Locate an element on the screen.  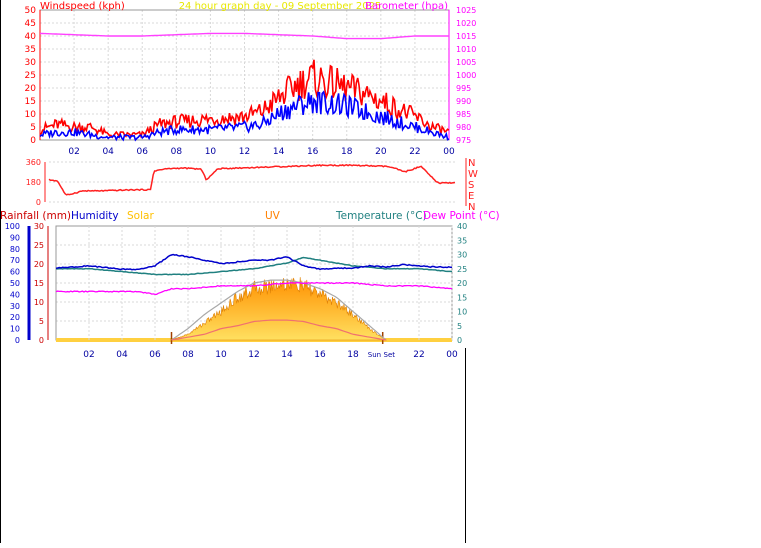
solar-x-tick-label: 22 is located at coordinates (418, 355).